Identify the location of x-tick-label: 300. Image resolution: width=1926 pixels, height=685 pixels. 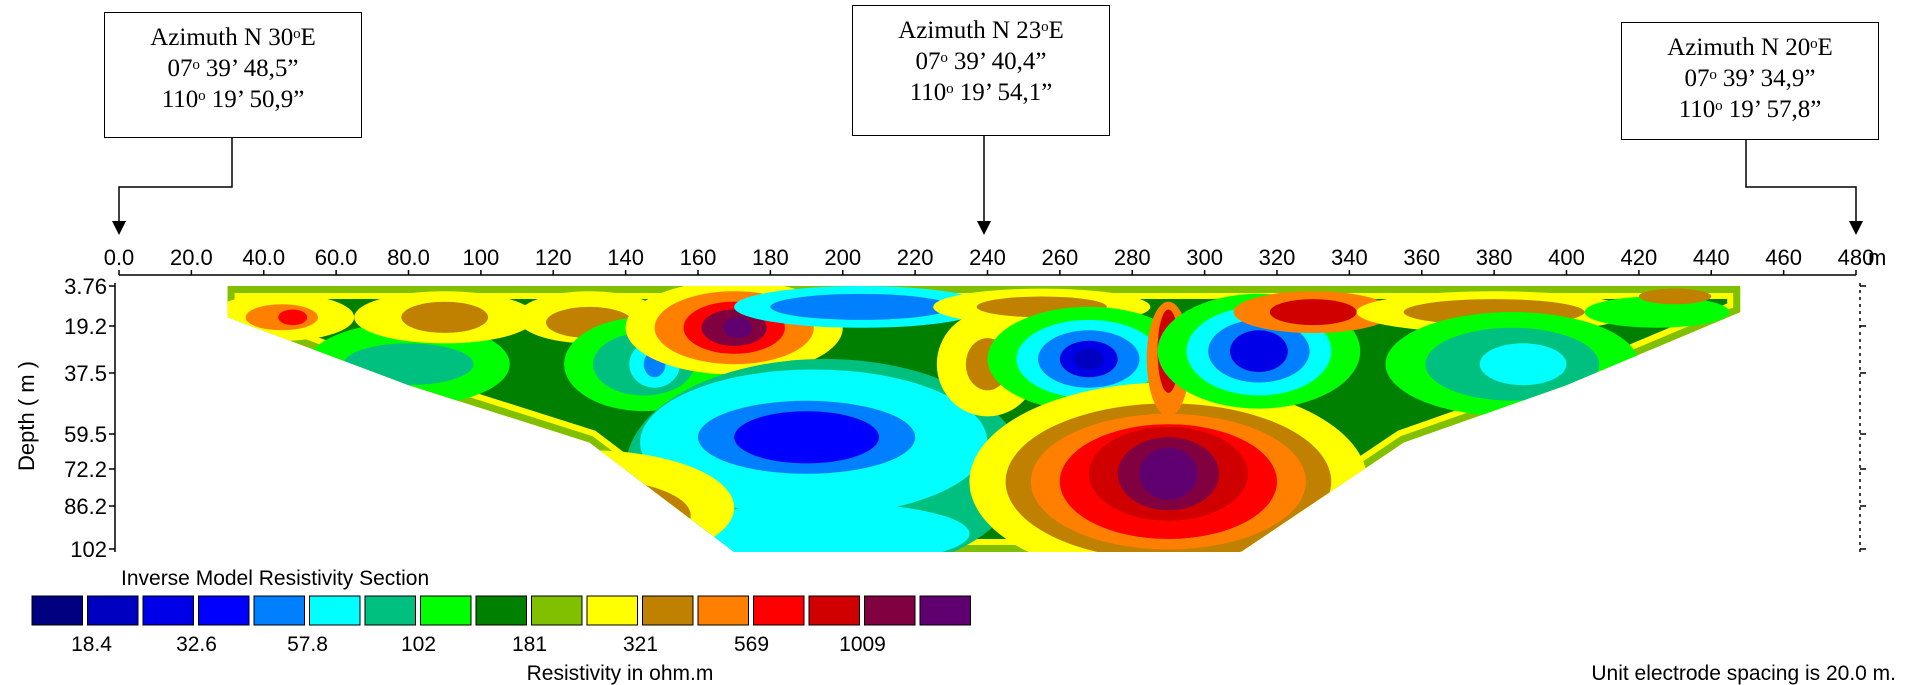
(1204, 257).